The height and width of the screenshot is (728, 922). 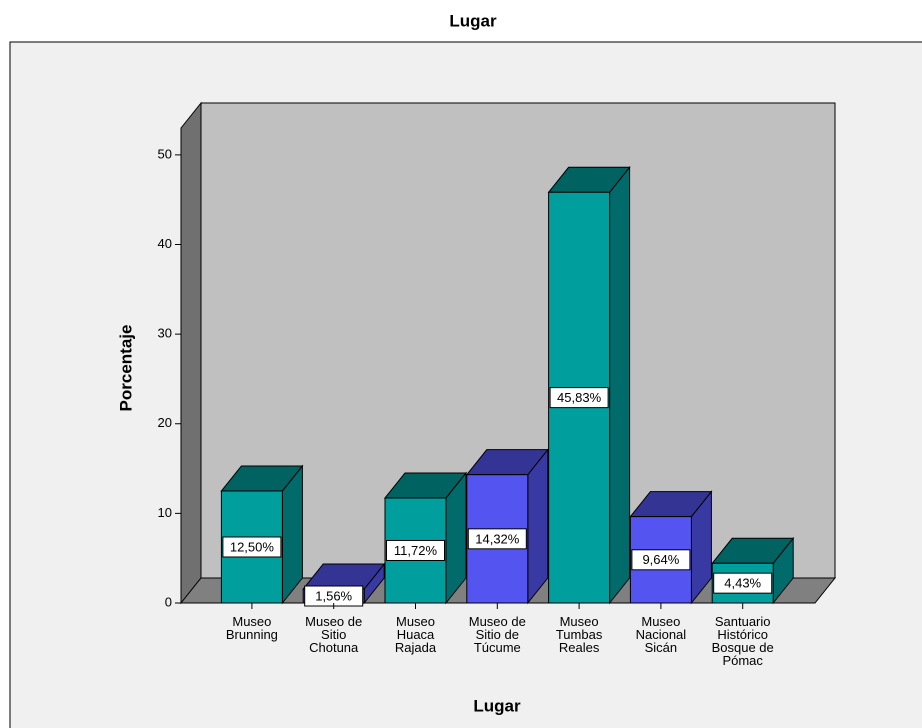 I want to click on y-axis-label: Porcentaje, so click(x=125, y=368).